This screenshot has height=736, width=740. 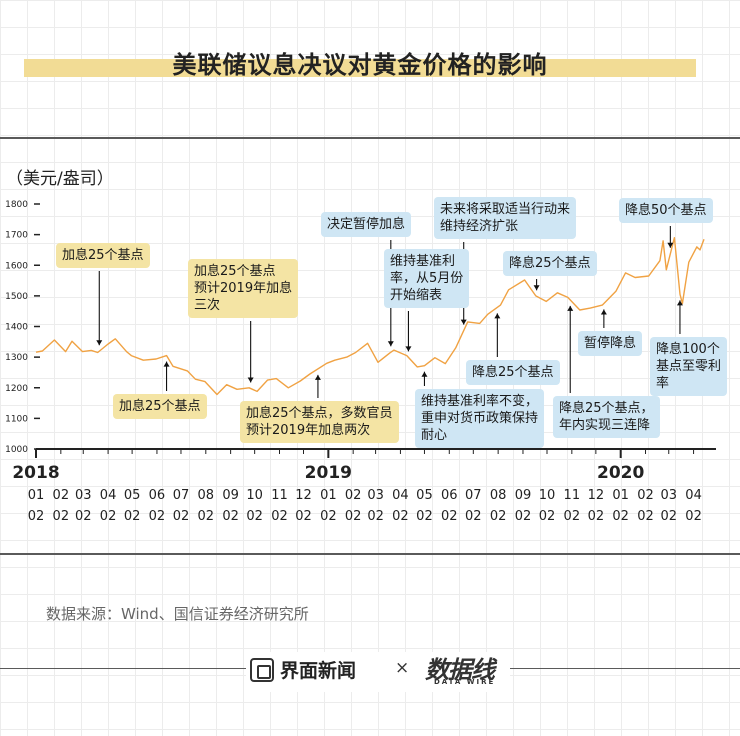 I want to click on y-tick-label: 1300, so click(x=16, y=358).